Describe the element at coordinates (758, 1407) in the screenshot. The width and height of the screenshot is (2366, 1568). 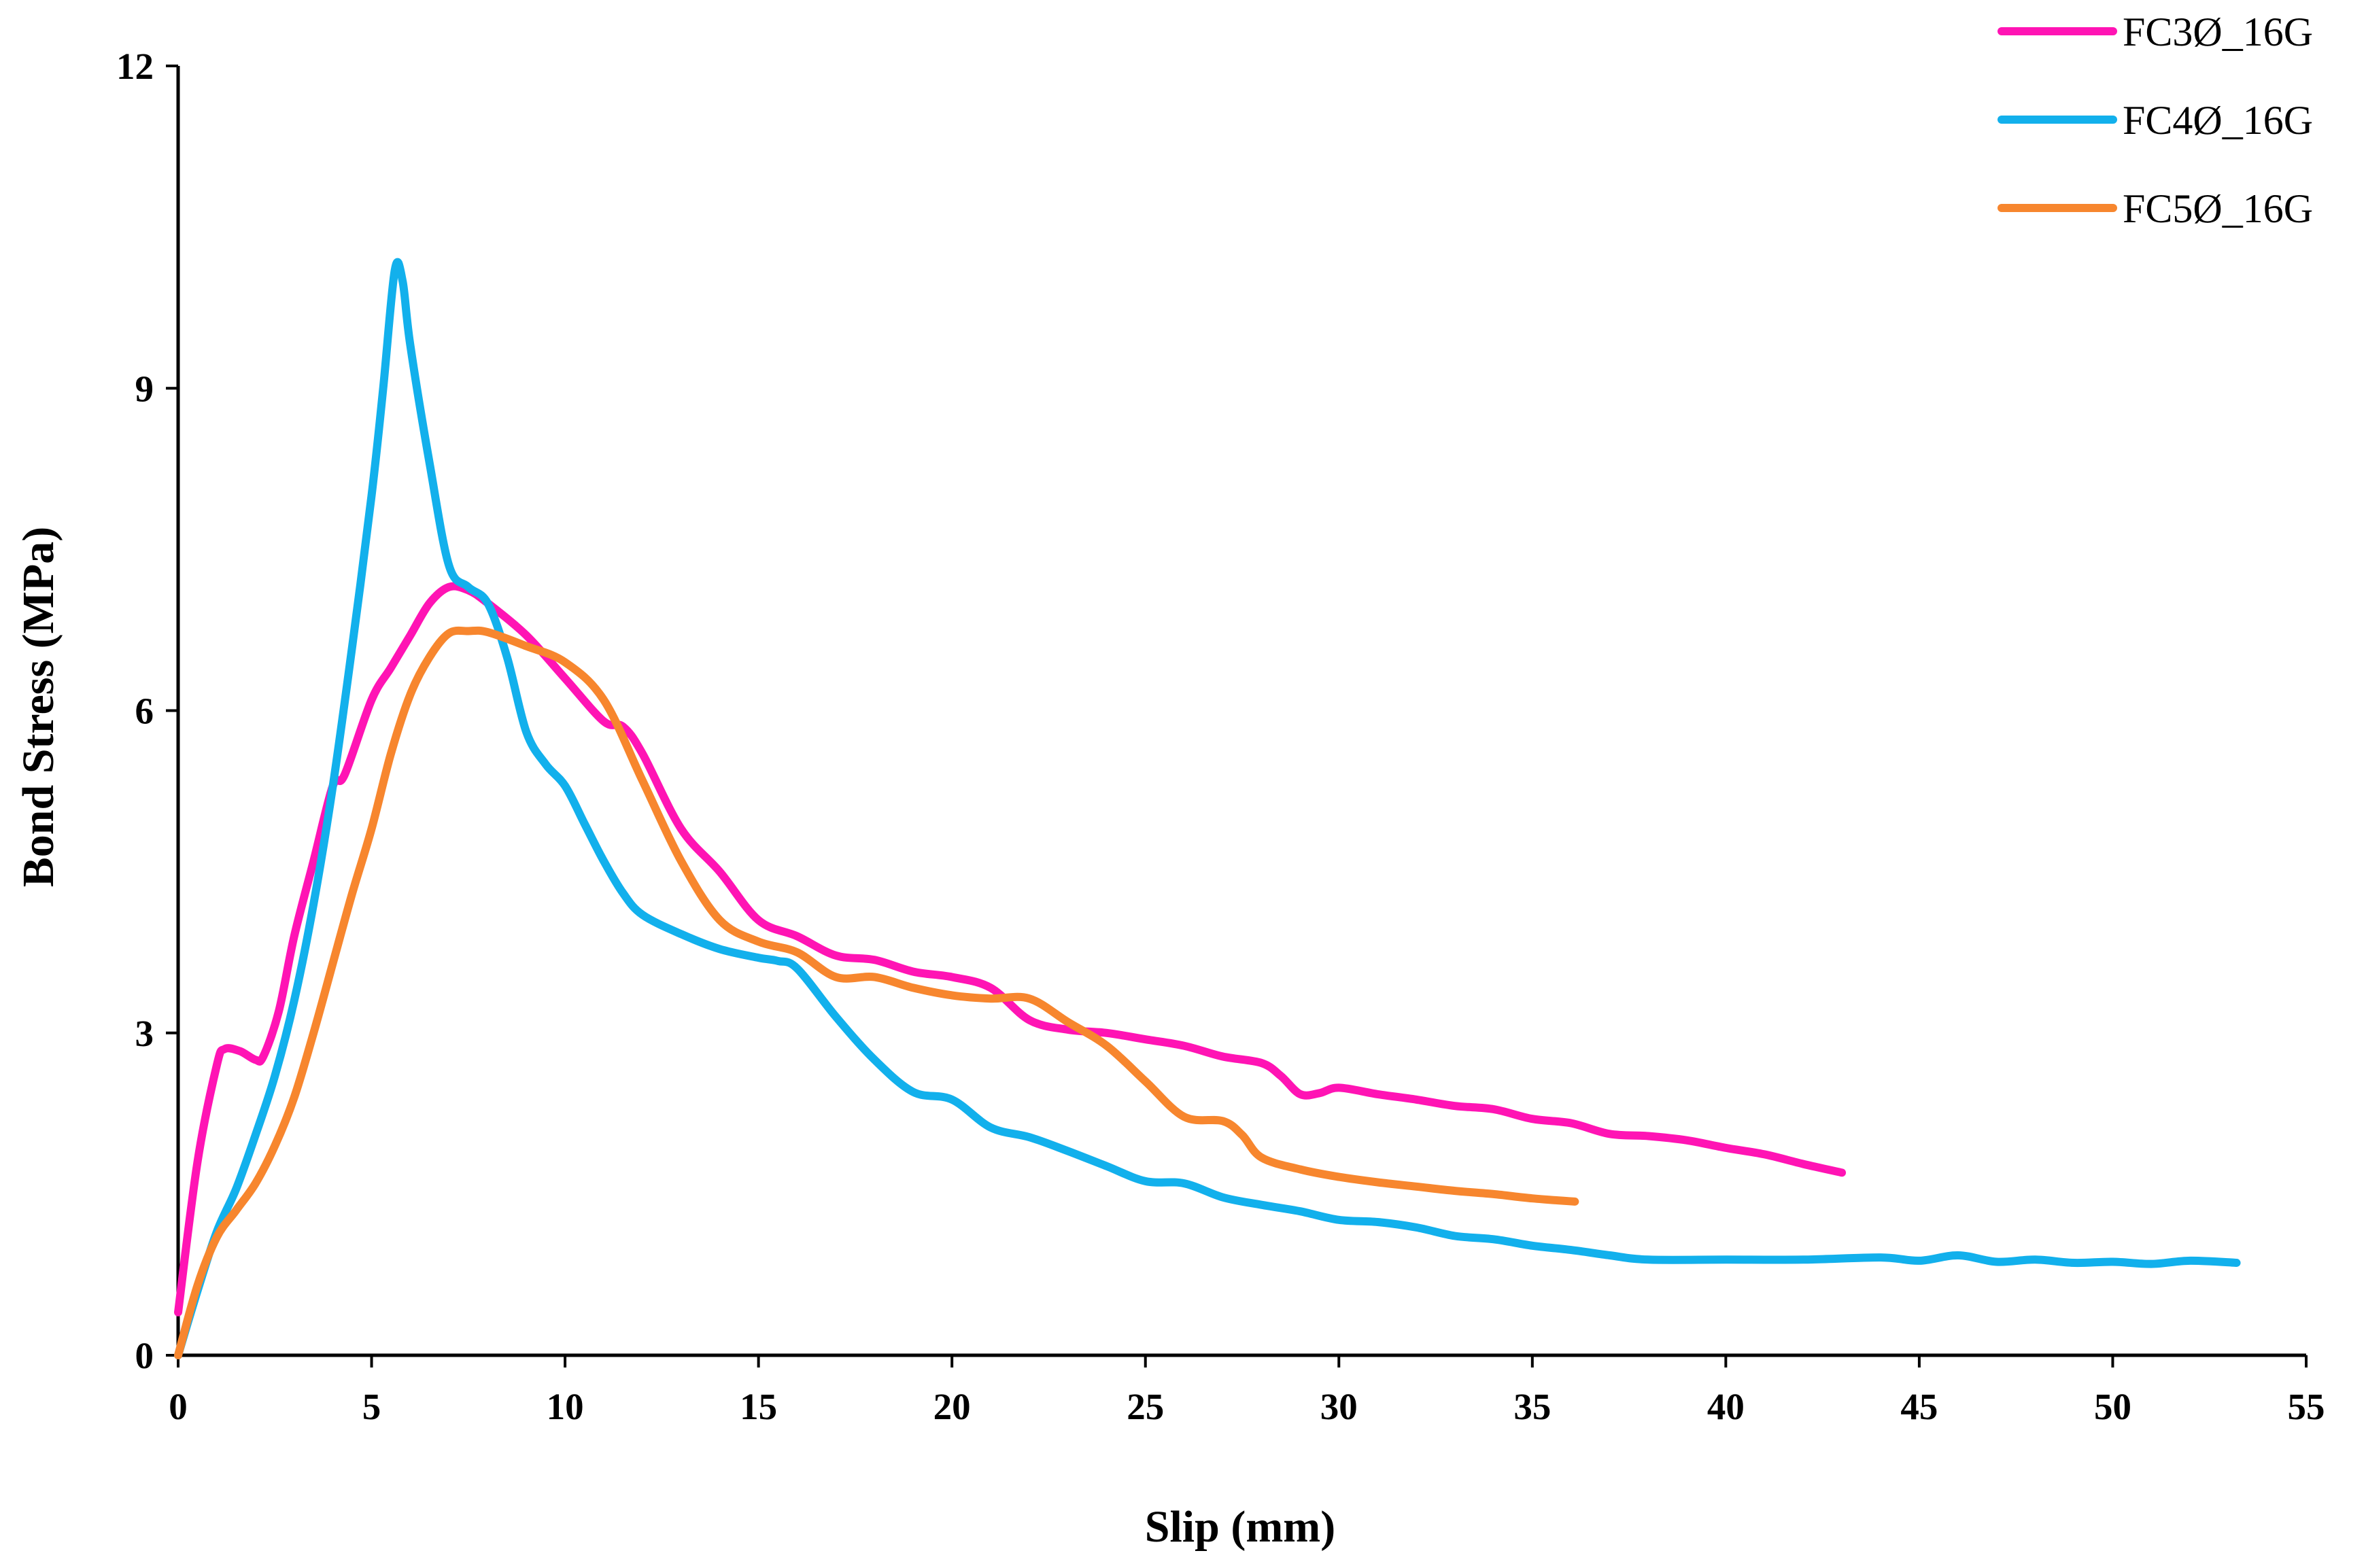
I see `x-tick-label: 15` at that location.